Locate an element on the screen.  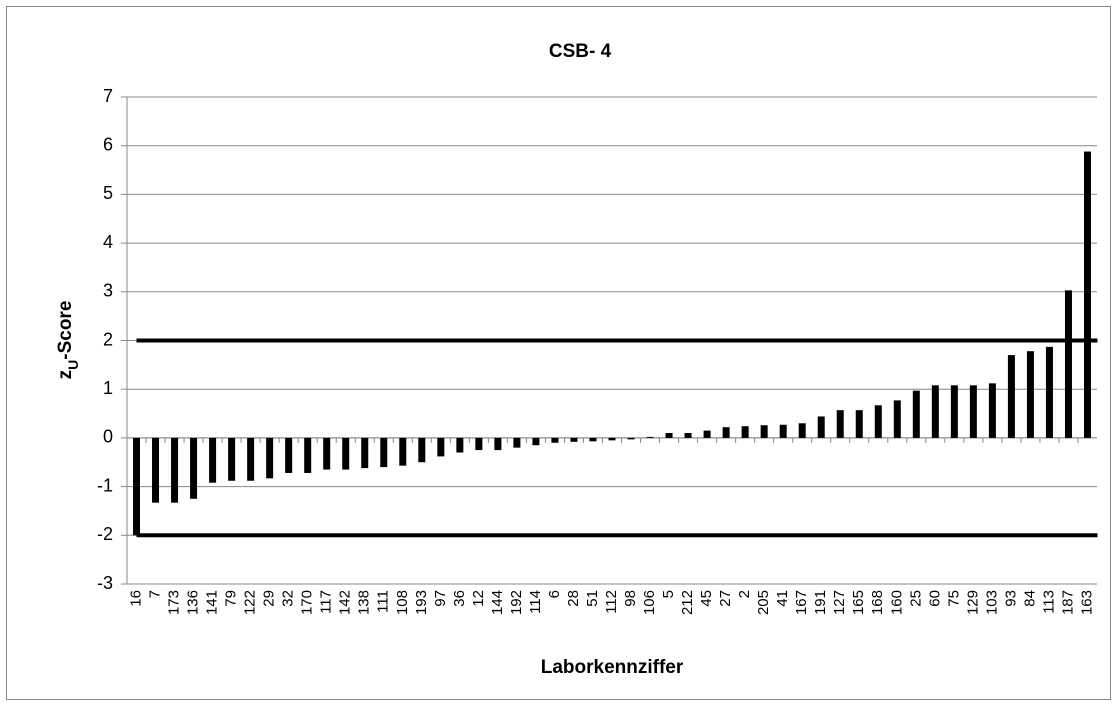
x-tick-label: 187 is located at coordinates (1067, 602).